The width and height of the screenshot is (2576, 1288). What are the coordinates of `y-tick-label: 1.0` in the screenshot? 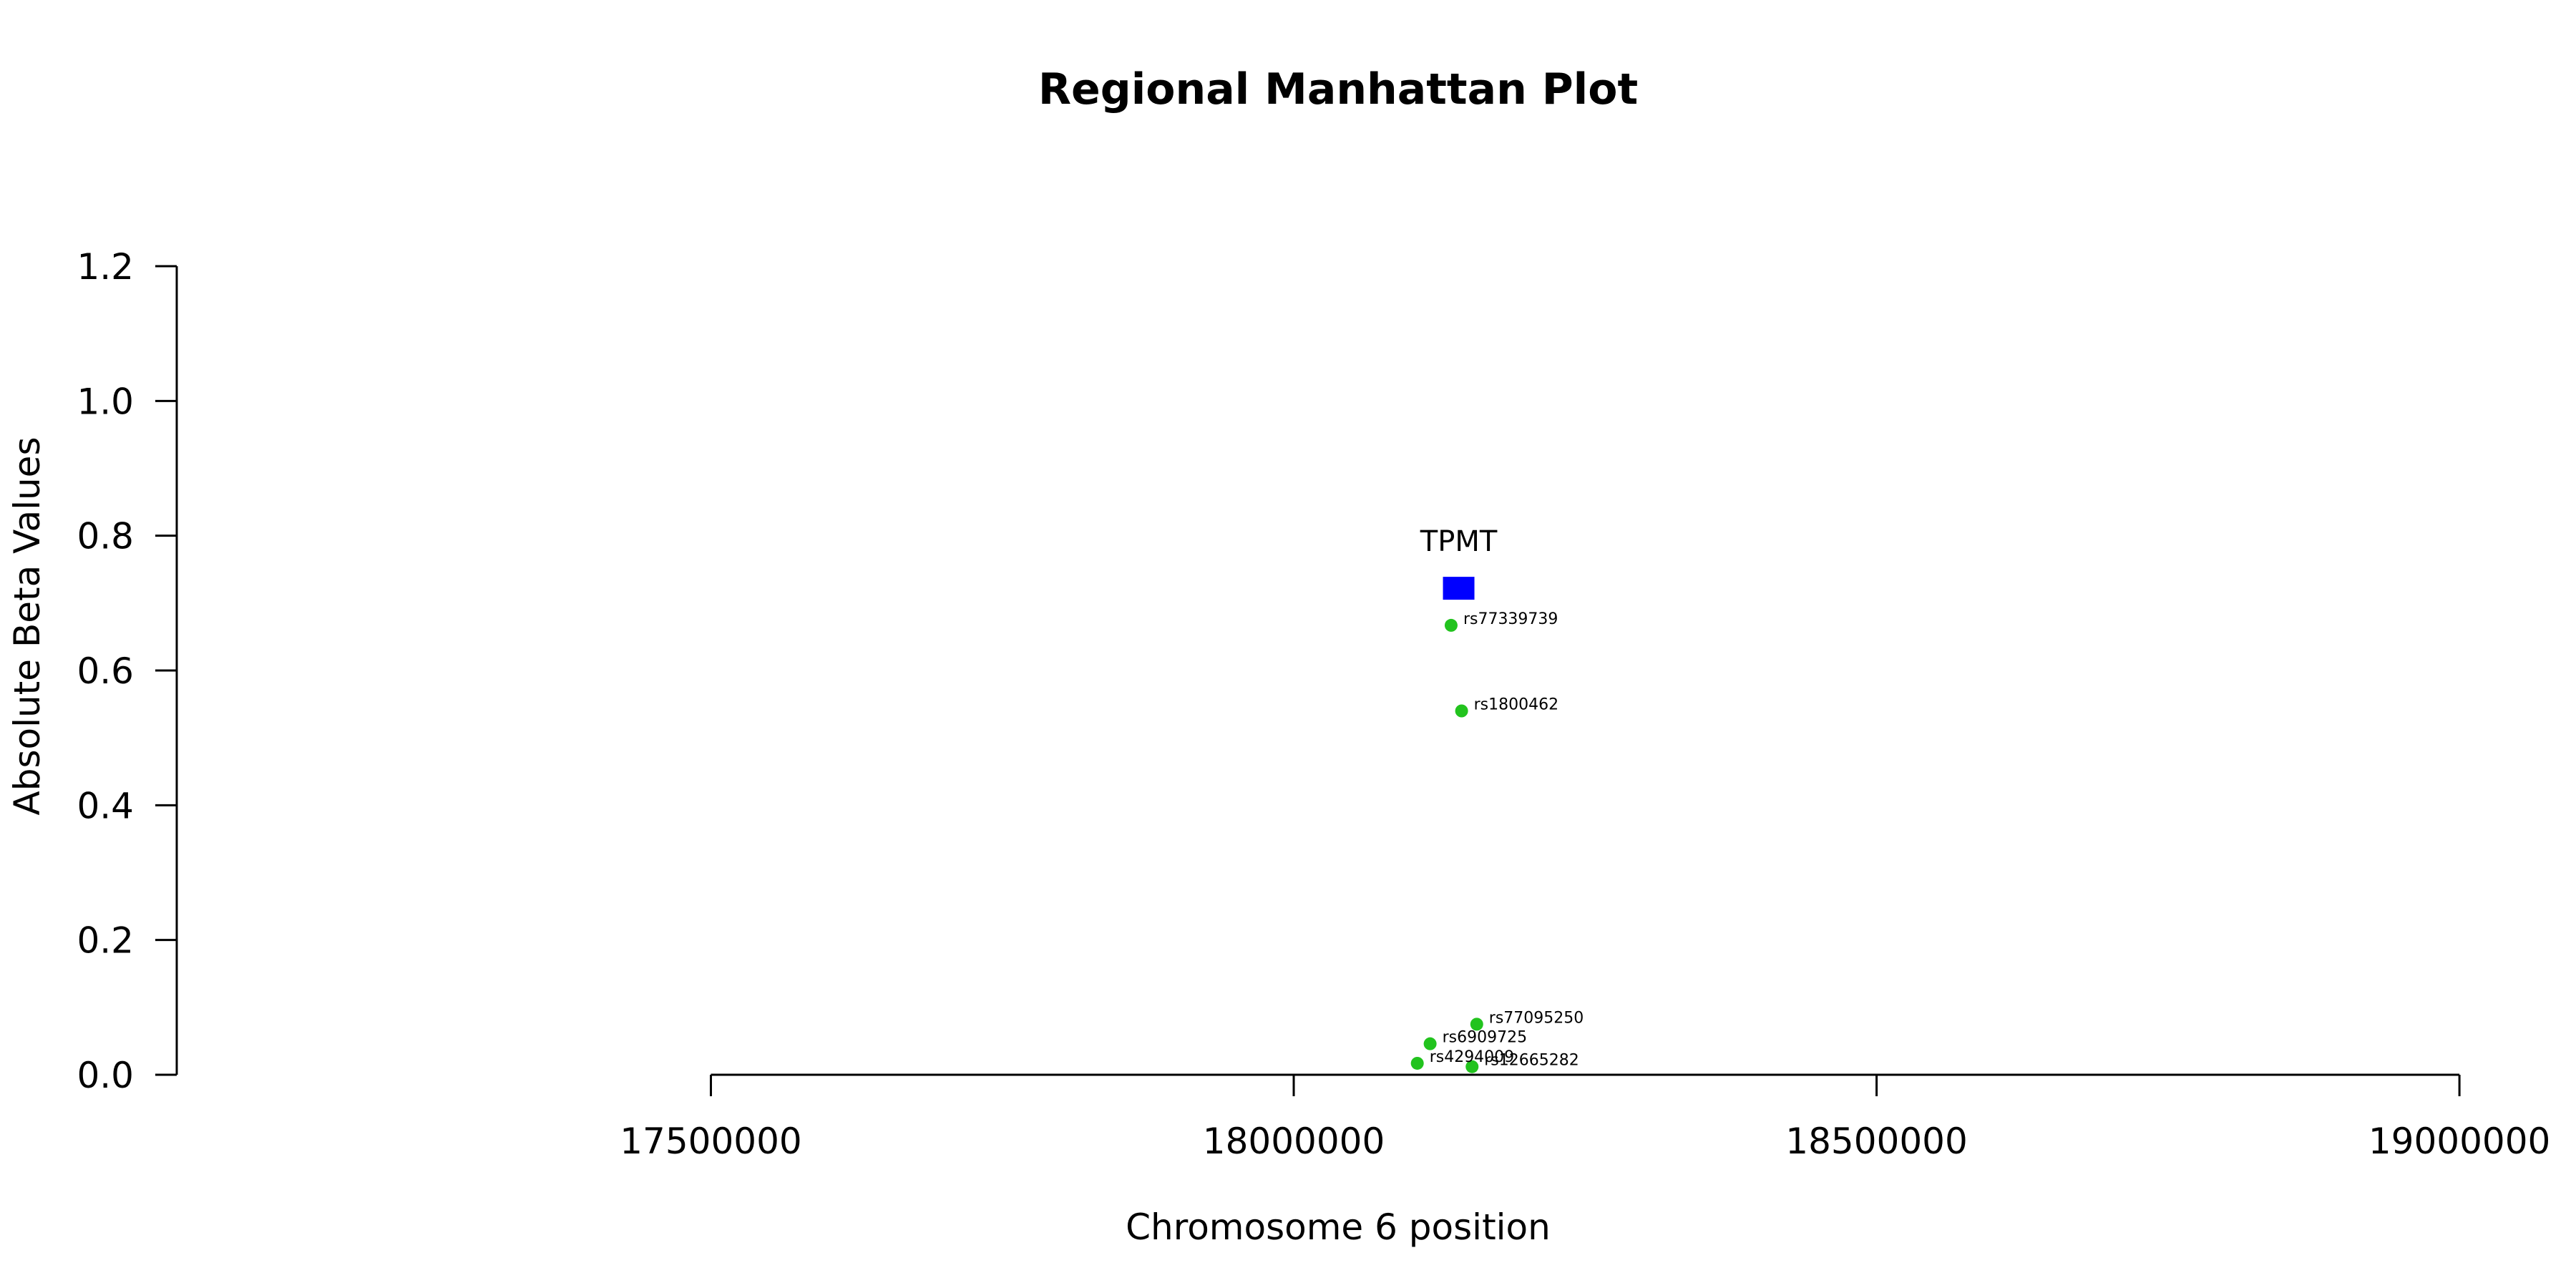 It's located at (105, 401).